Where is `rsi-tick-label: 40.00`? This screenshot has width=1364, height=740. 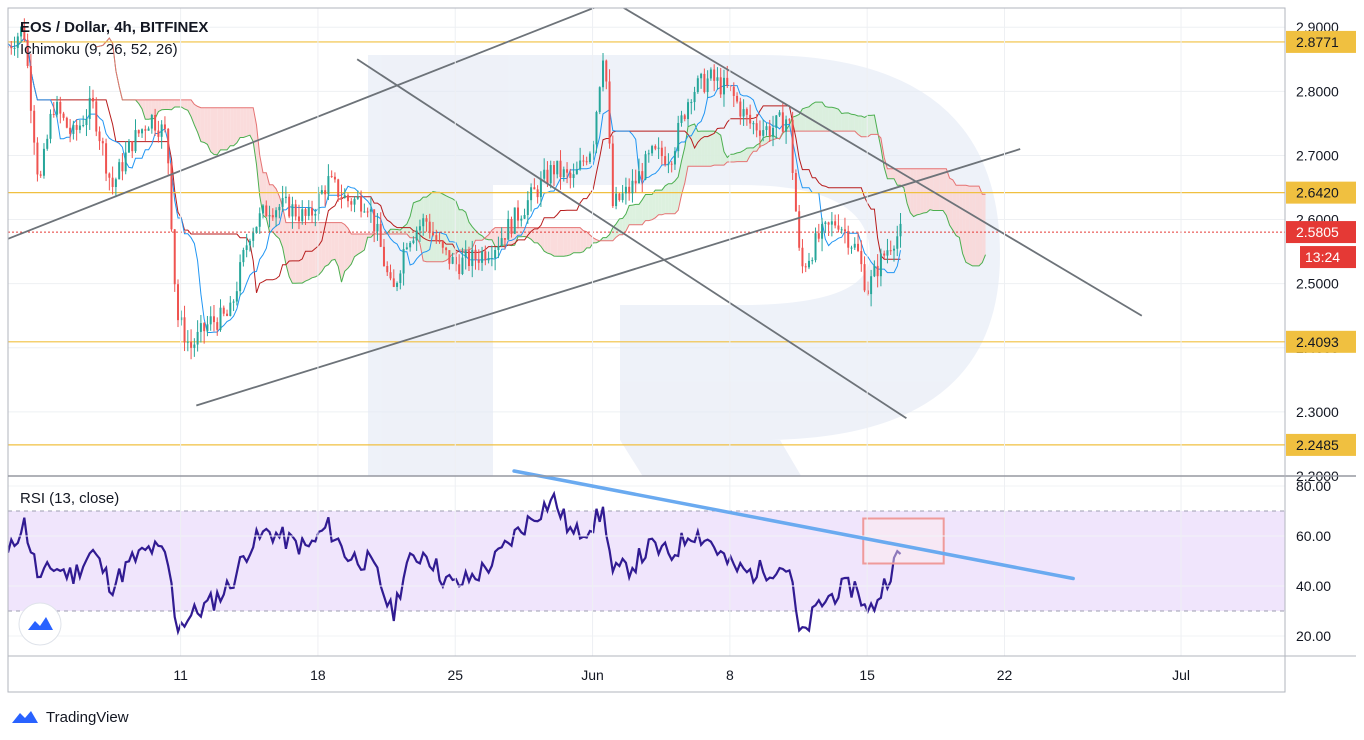
rsi-tick-label: 40.00 is located at coordinates (1313, 586).